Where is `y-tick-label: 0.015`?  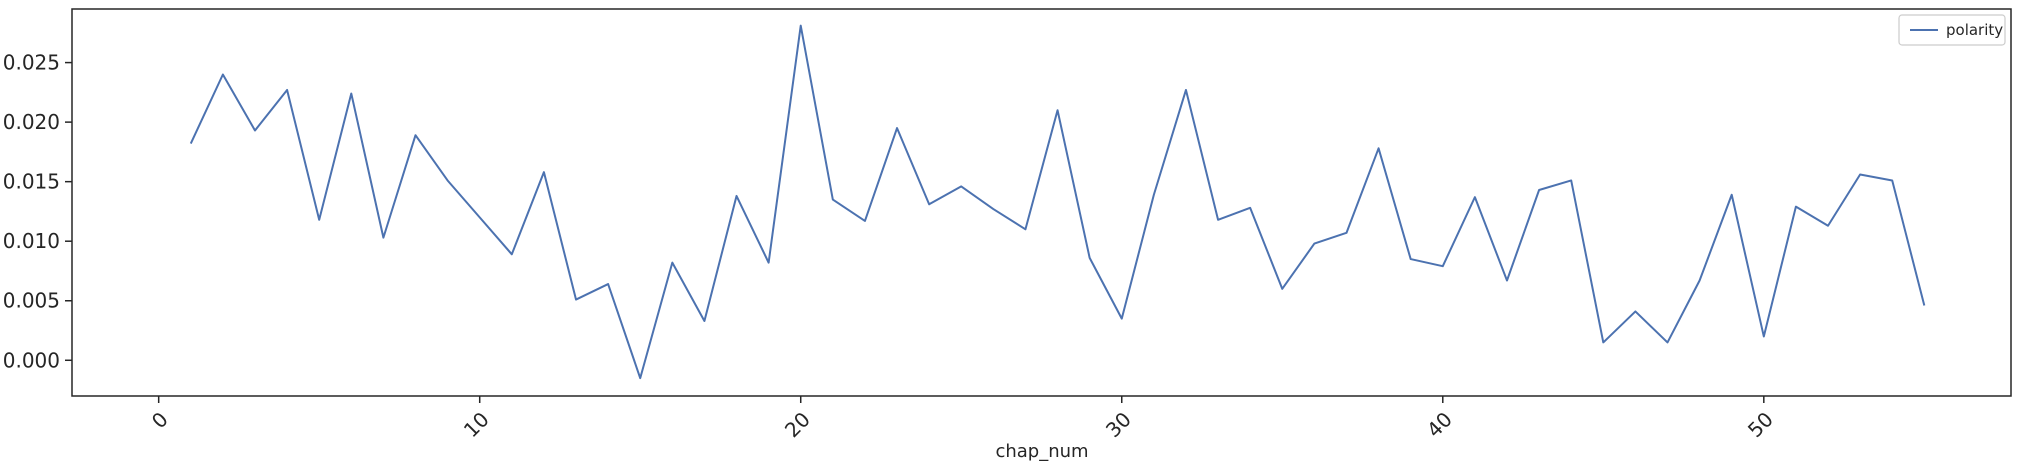
y-tick-label: 0.015 is located at coordinates (31, 182).